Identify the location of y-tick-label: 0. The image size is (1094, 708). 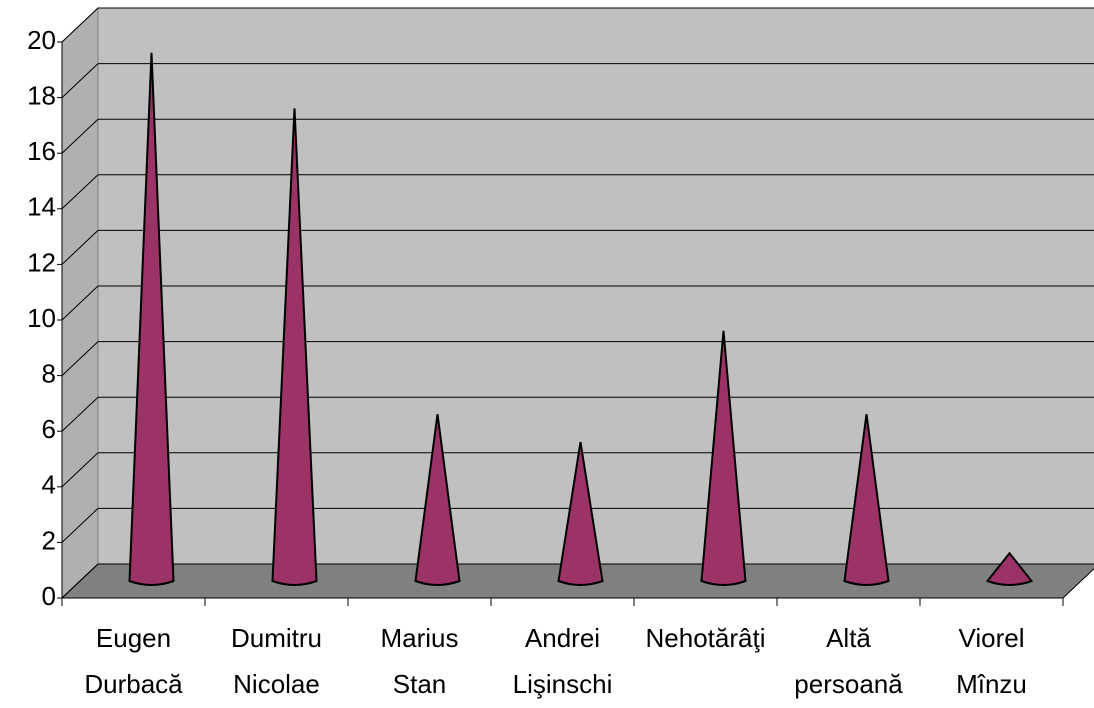
(49, 596).